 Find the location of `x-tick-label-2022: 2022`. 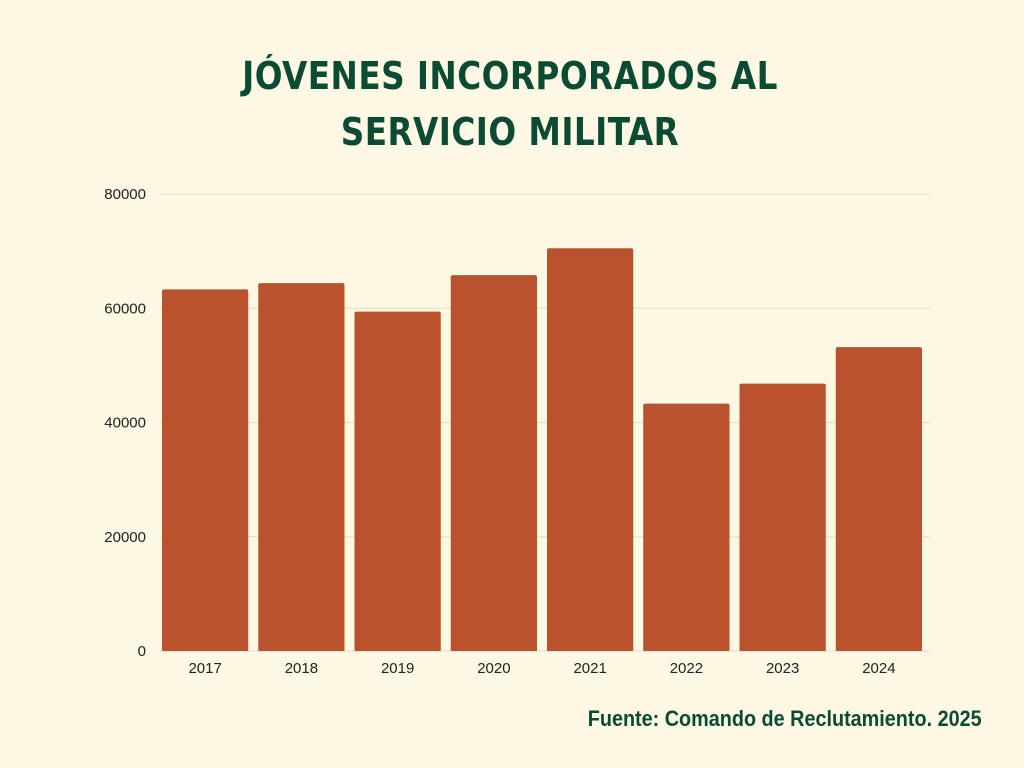

x-tick-label-2022: 2022 is located at coordinates (686, 668).